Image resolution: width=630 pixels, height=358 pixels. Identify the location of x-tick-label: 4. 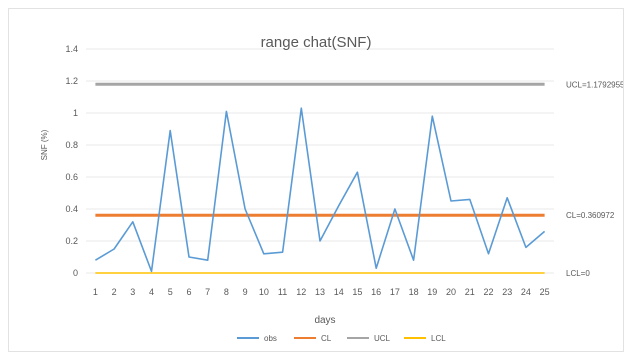
(151, 292).